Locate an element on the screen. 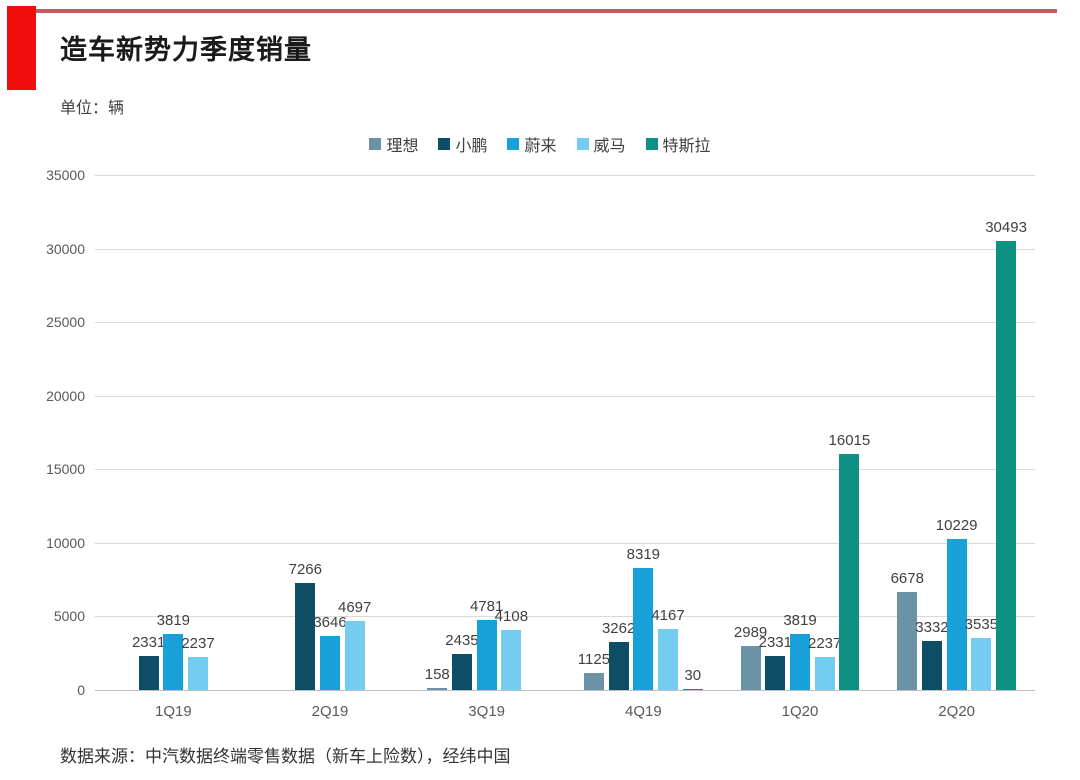  y-axis-tick-25000: 25000 is located at coordinates (65, 322).